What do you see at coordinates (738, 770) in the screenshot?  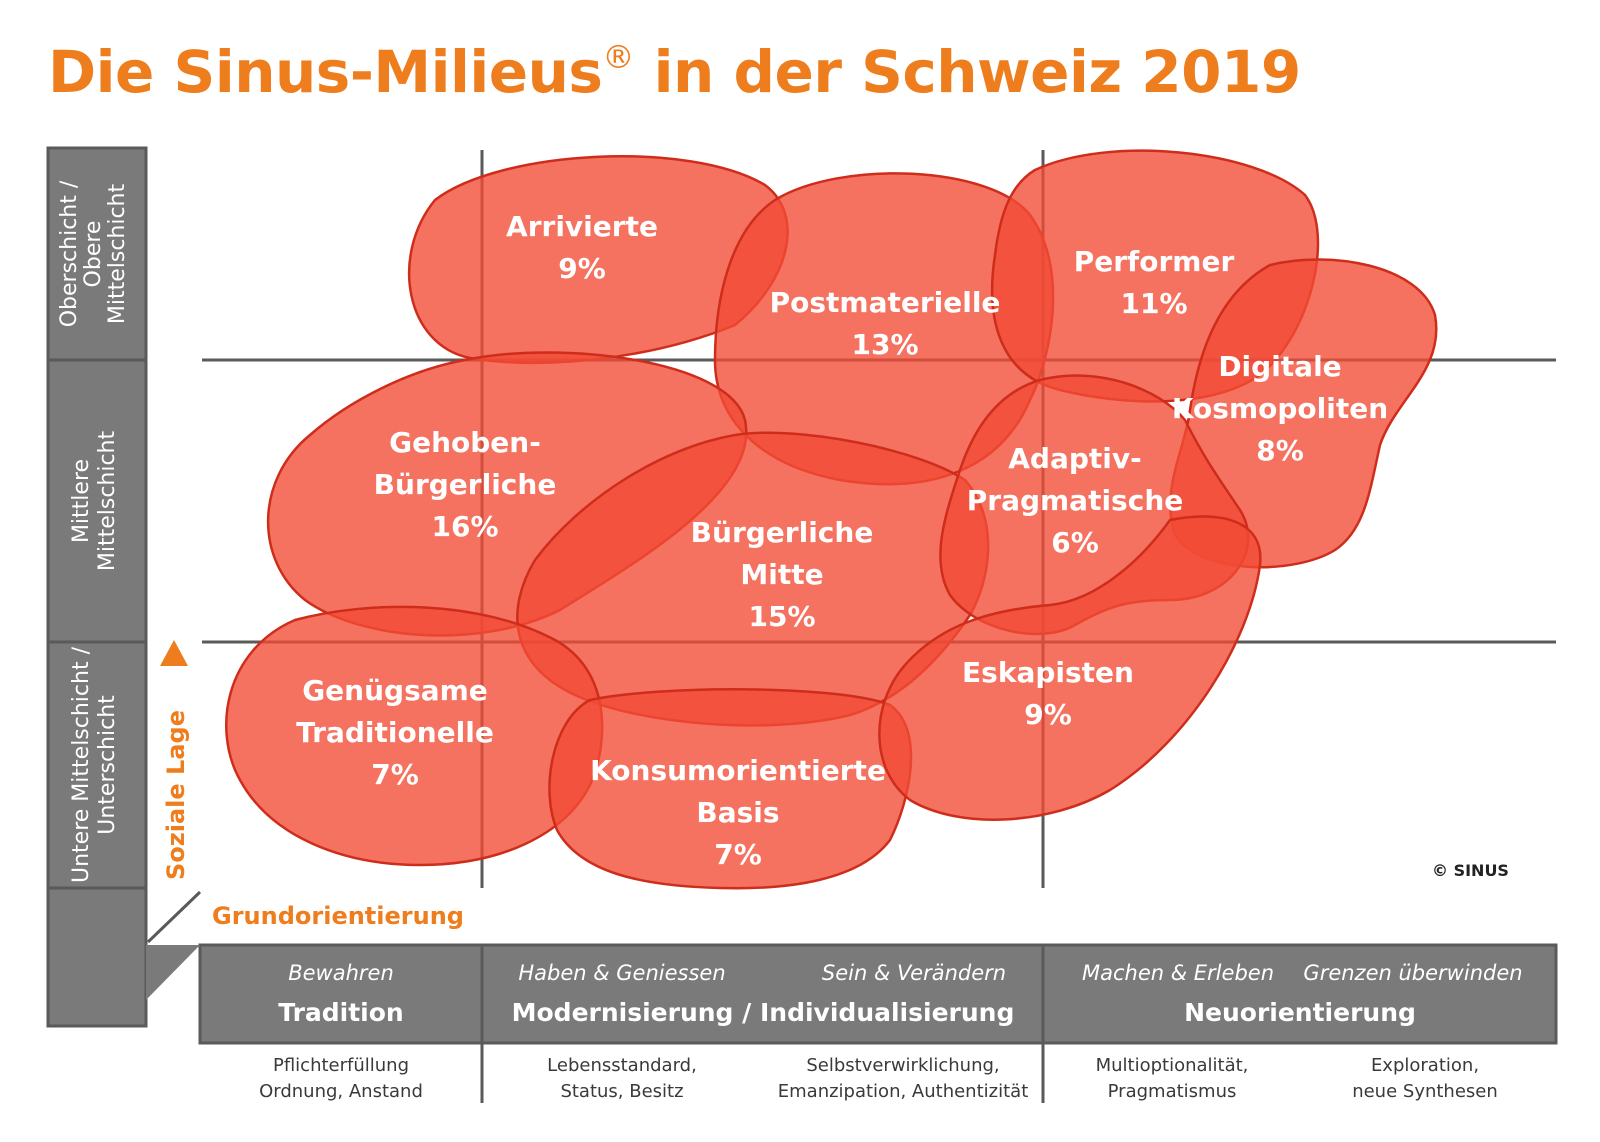 I see `milieu-name: Konsumorientierte` at bounding box center [738, 770].